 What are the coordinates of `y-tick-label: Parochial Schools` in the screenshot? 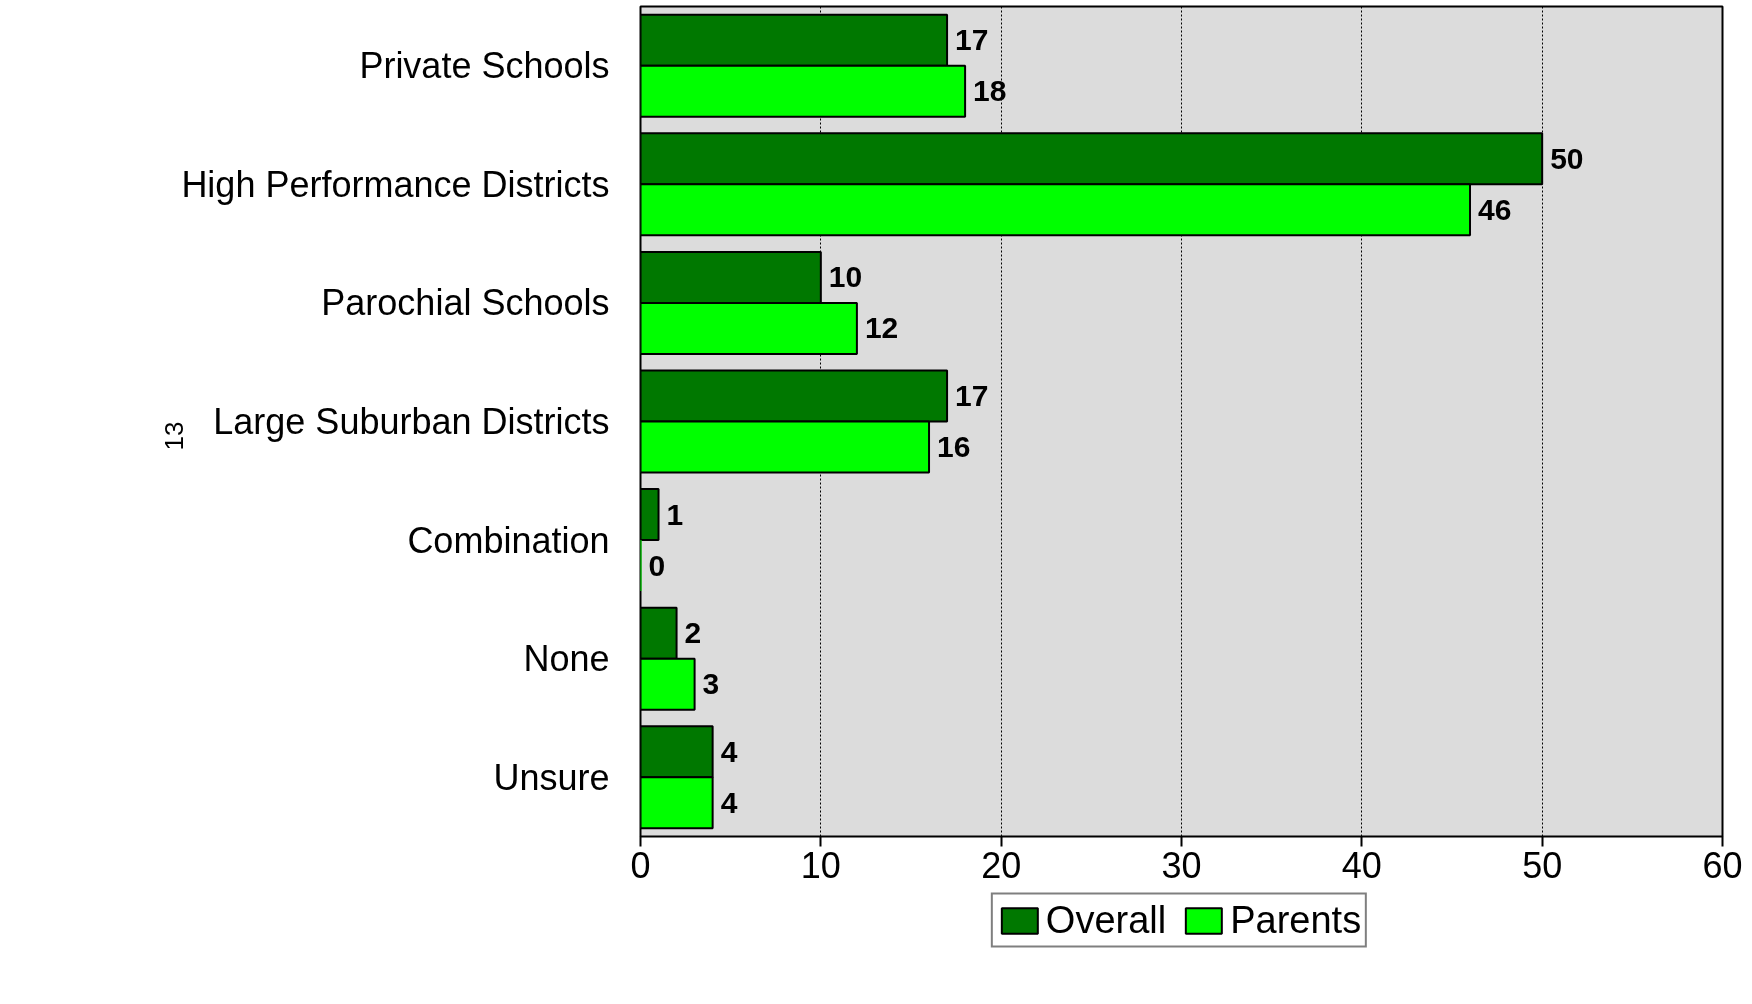 It's located at (465, 303).